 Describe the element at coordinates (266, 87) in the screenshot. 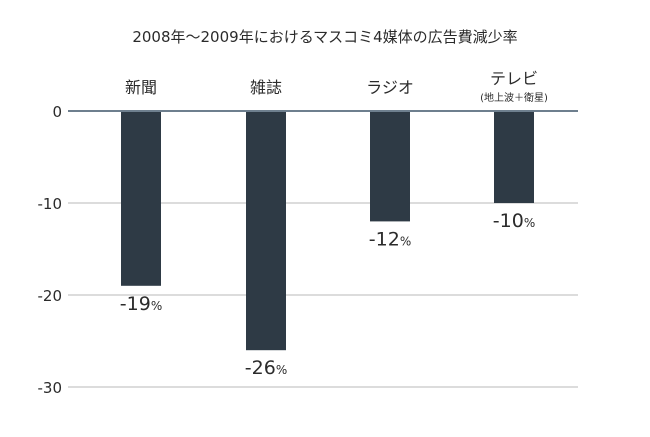

I see `category-label: 雑誌` at that location.